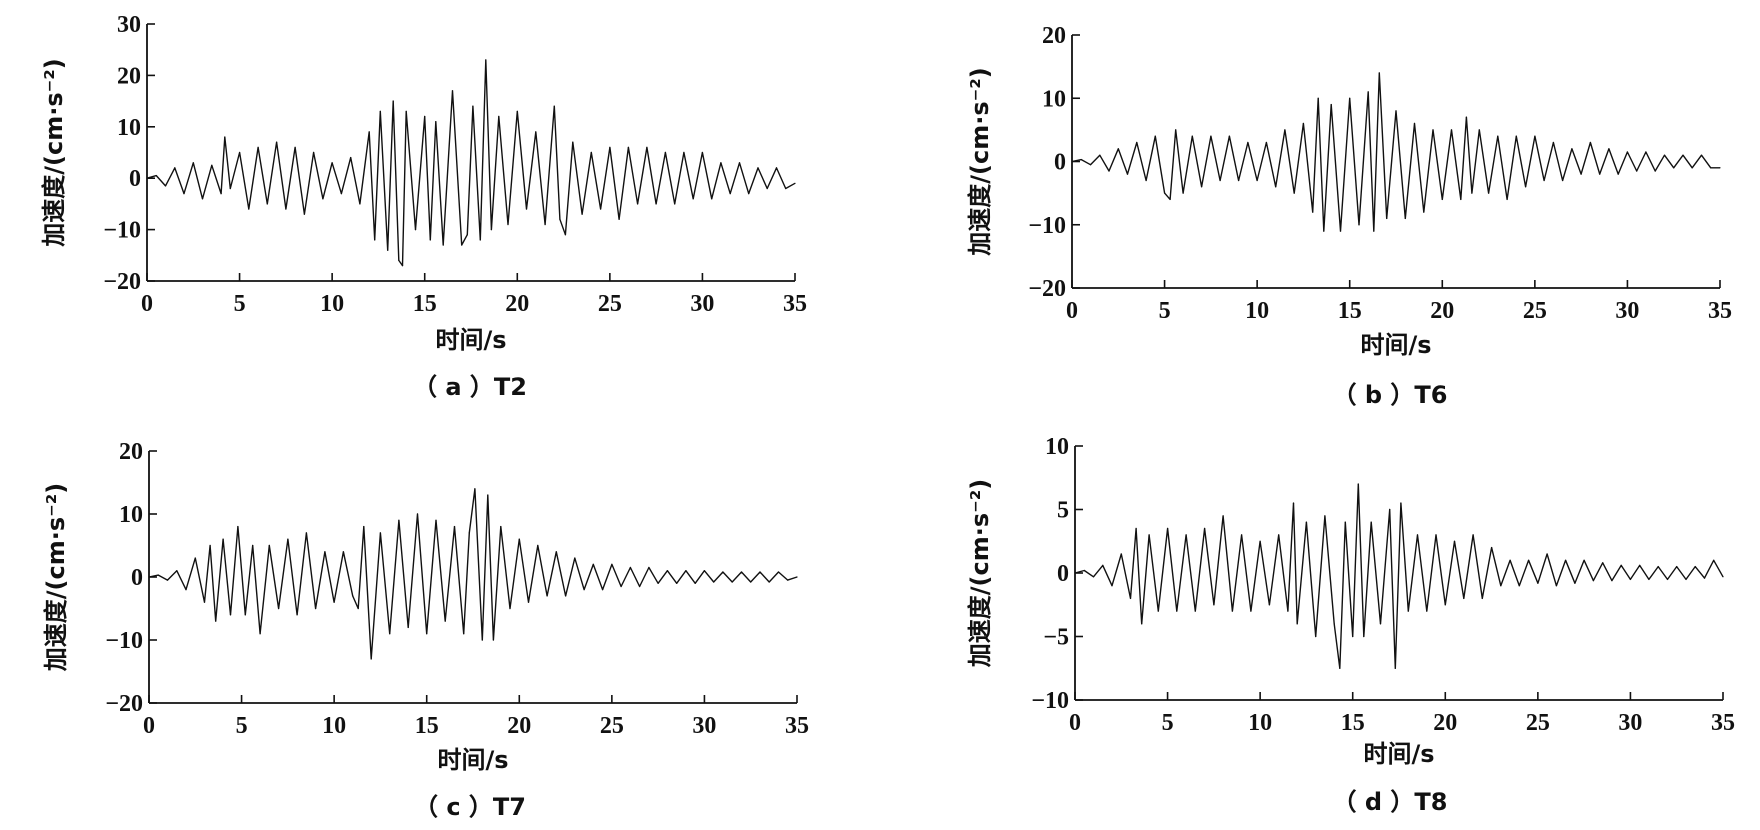 This screenshot has height=830, width=1760. What do you see at coordinates (1535, 311) in the screenshot?
I see `x-tick-label: 25` at bounding box center [1535, 311].